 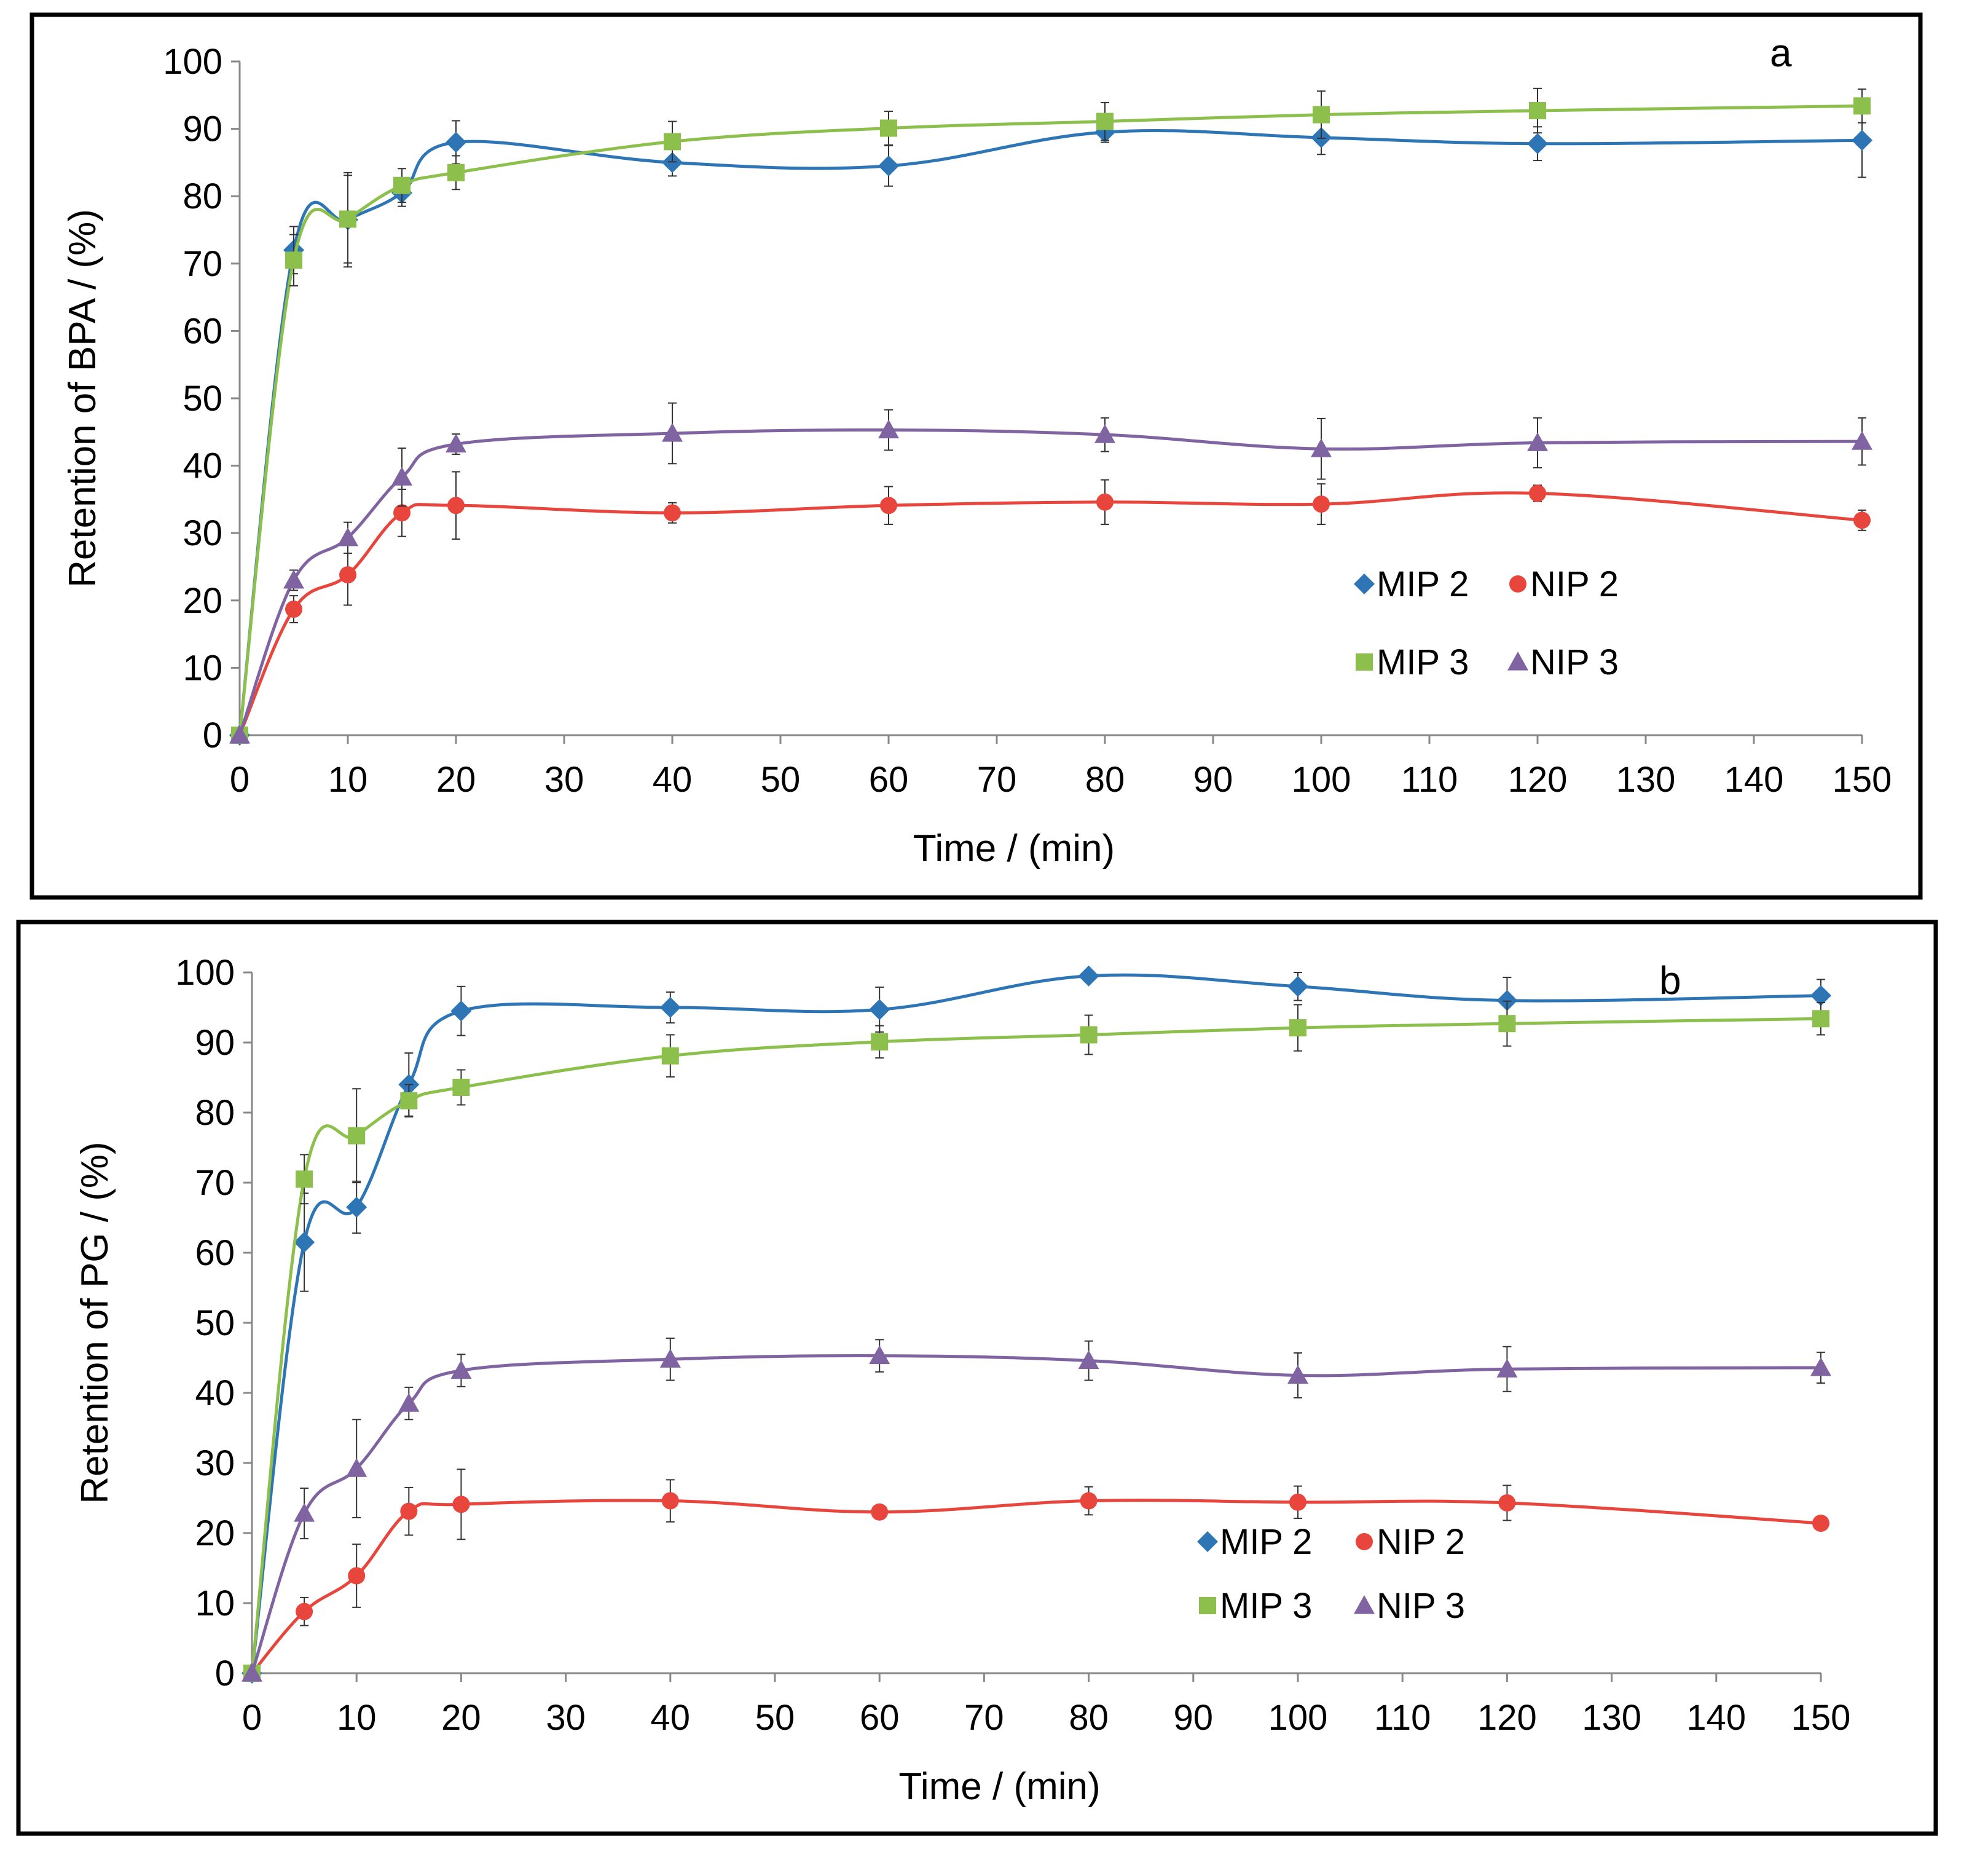 I want to click on x-tick-label: 130, so click(x=1646, y=780).